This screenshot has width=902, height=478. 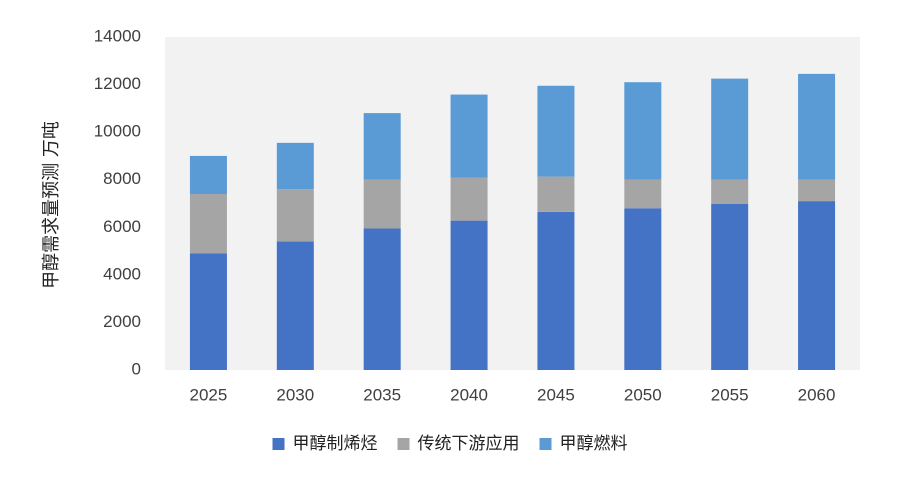 I want to click on bar-segment-series-0-2050, so click(x=643, y=289).